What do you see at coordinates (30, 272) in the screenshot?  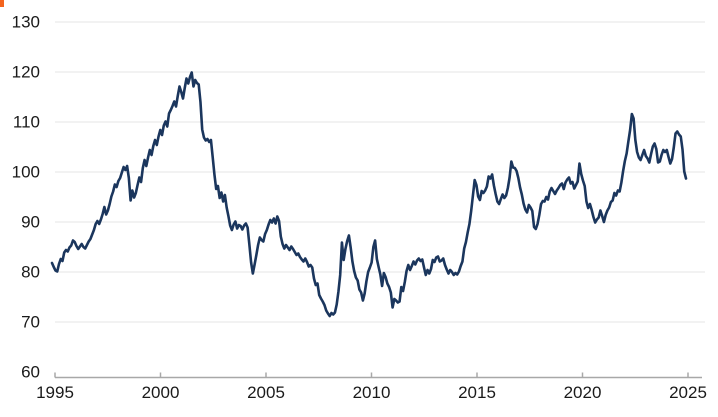 I see `y-tick-label: 80` at bounding box center [30, 272].